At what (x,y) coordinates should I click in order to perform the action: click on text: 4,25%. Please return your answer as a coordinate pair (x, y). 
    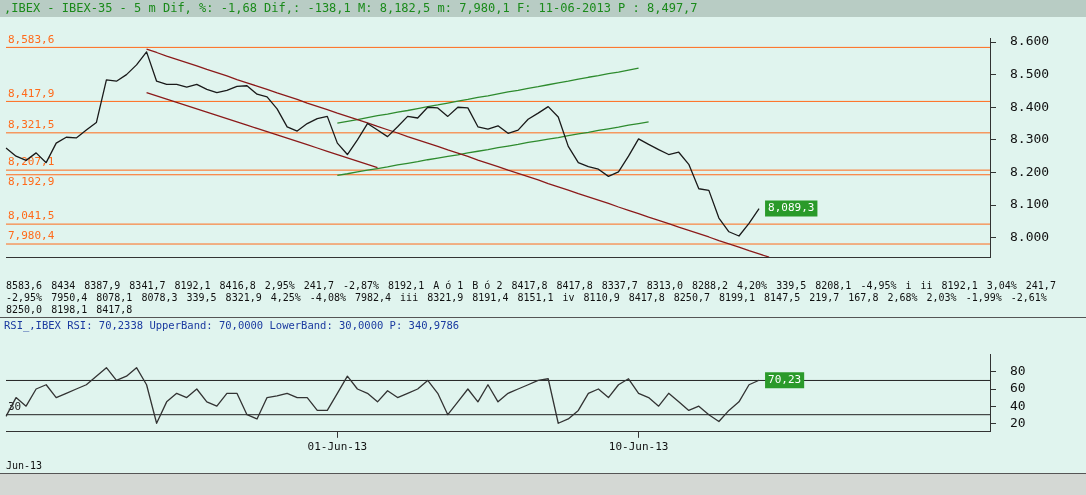
    Looking at the image, I should click on (285, 298).